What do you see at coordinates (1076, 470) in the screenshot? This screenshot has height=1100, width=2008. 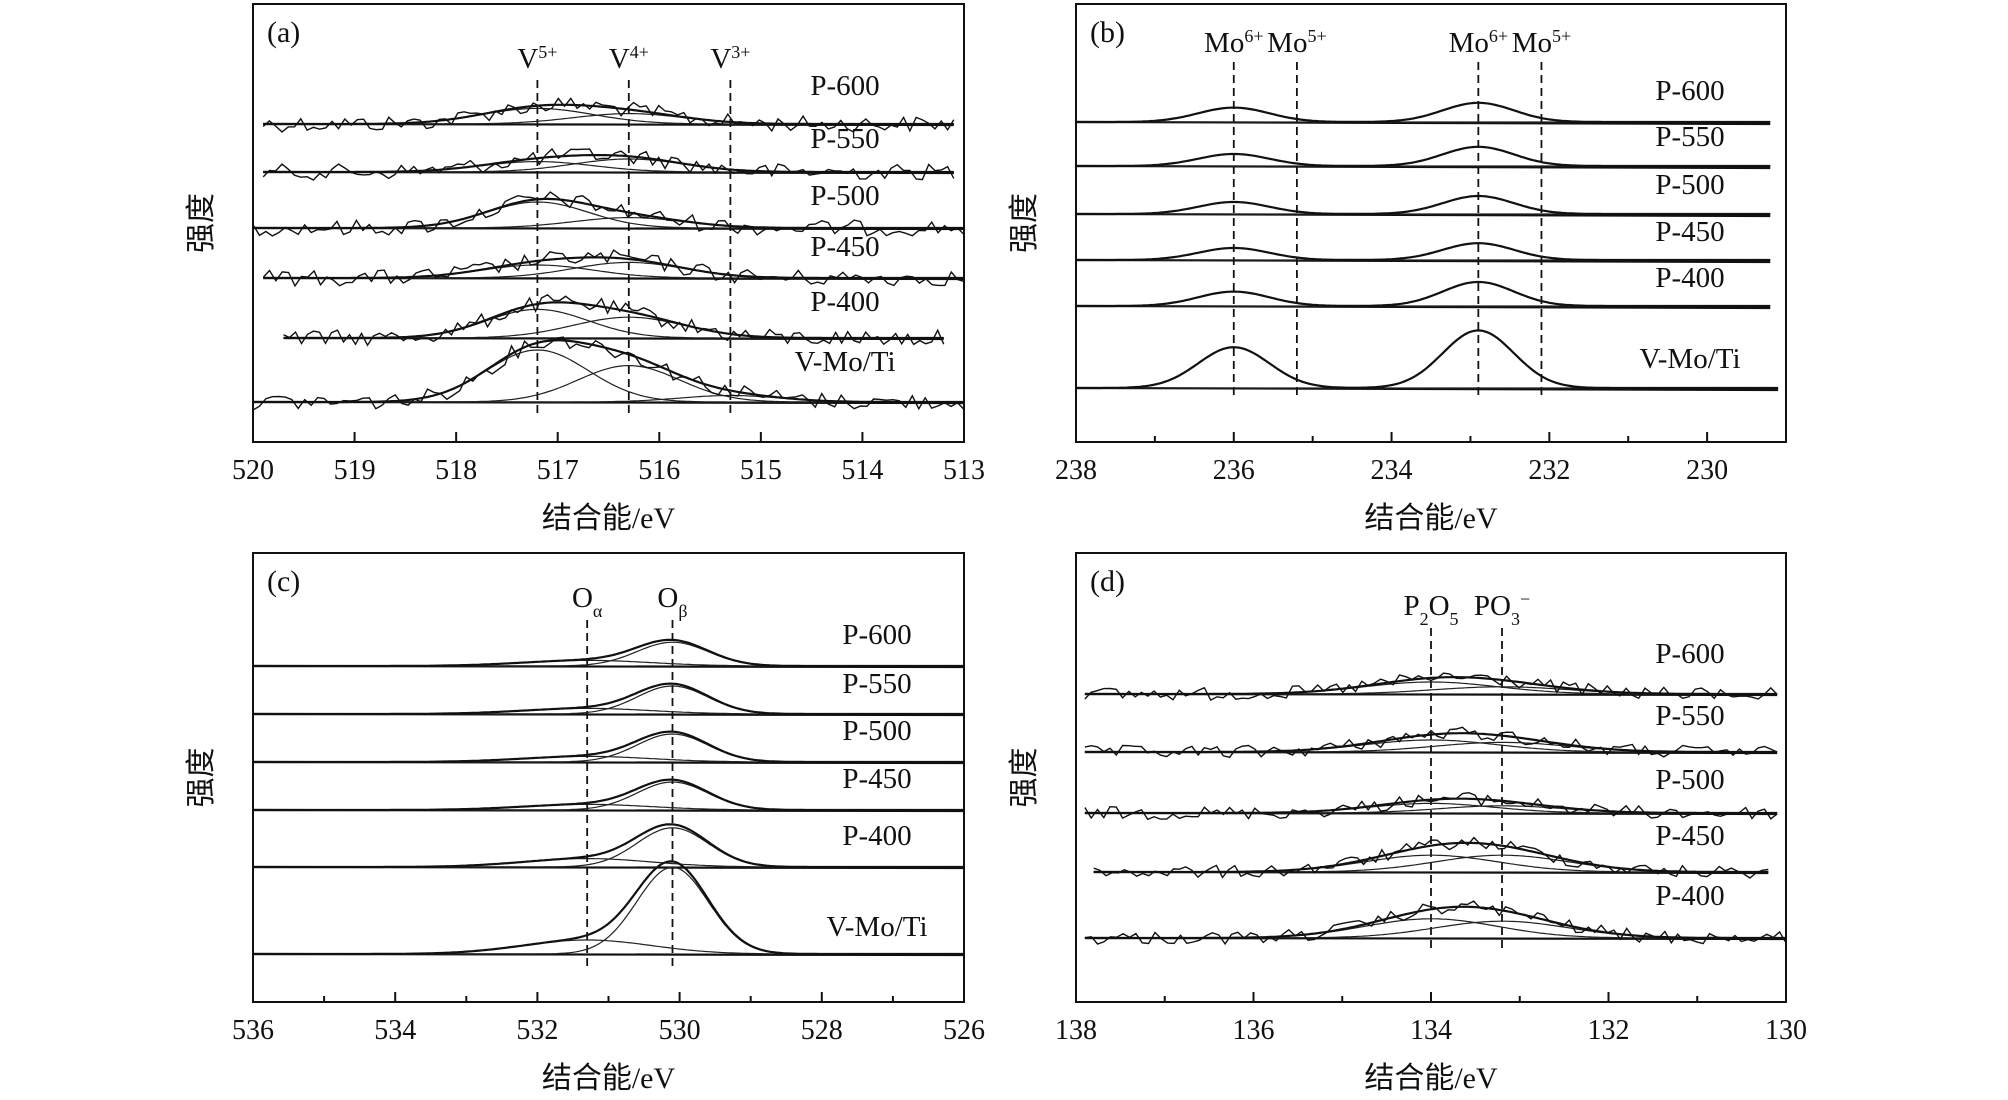 I see `x-tick-label: 238` at bounding box center [1076, 470].